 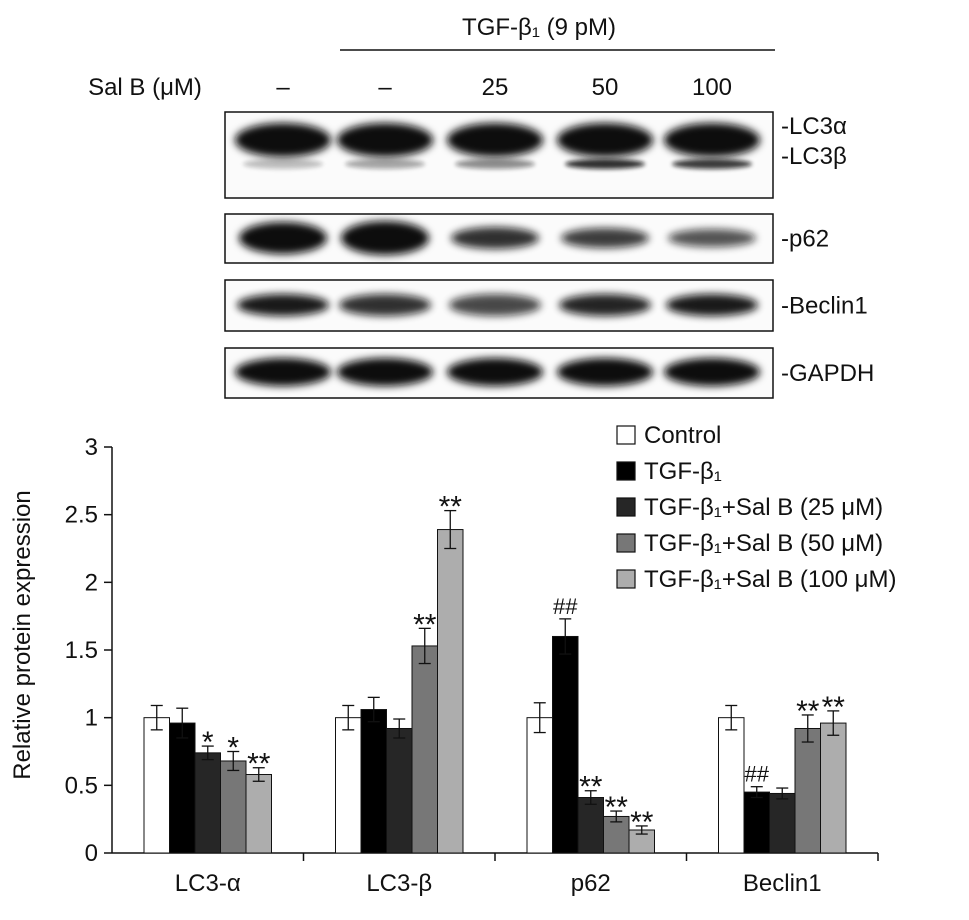 I want to click on dose-labels: – – 25 50 100, so click(x=504, y=87).